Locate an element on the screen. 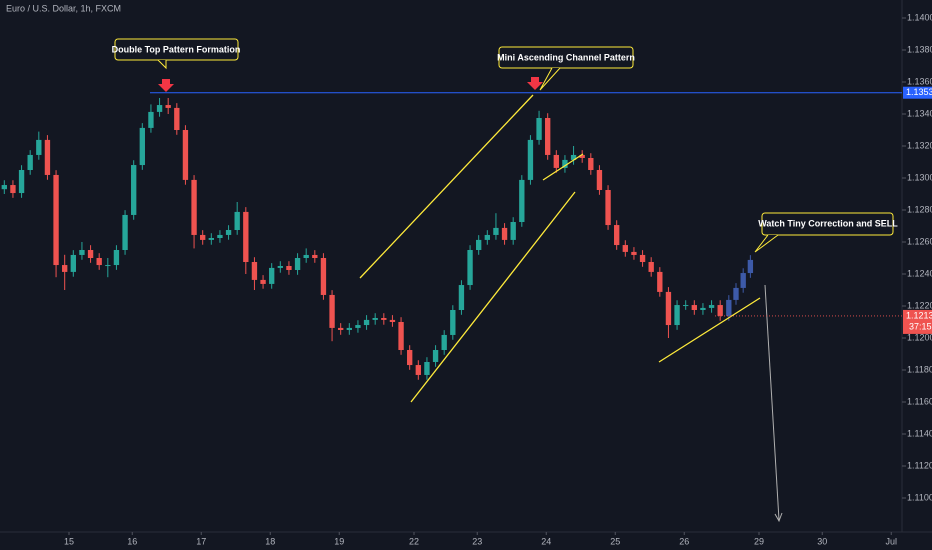 Image resolution: width=932 pixels, height=550 pixels. y-tick-label: 1.13400 is located at coordinates (919, 113).